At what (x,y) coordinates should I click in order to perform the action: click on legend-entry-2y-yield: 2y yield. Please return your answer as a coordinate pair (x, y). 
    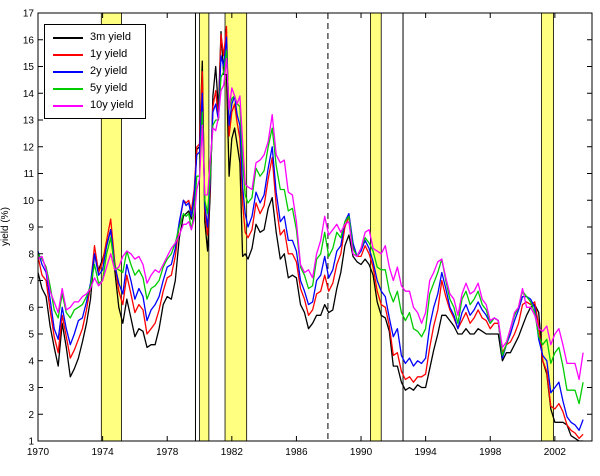
    Looking at the image, I should click on (93, 71).